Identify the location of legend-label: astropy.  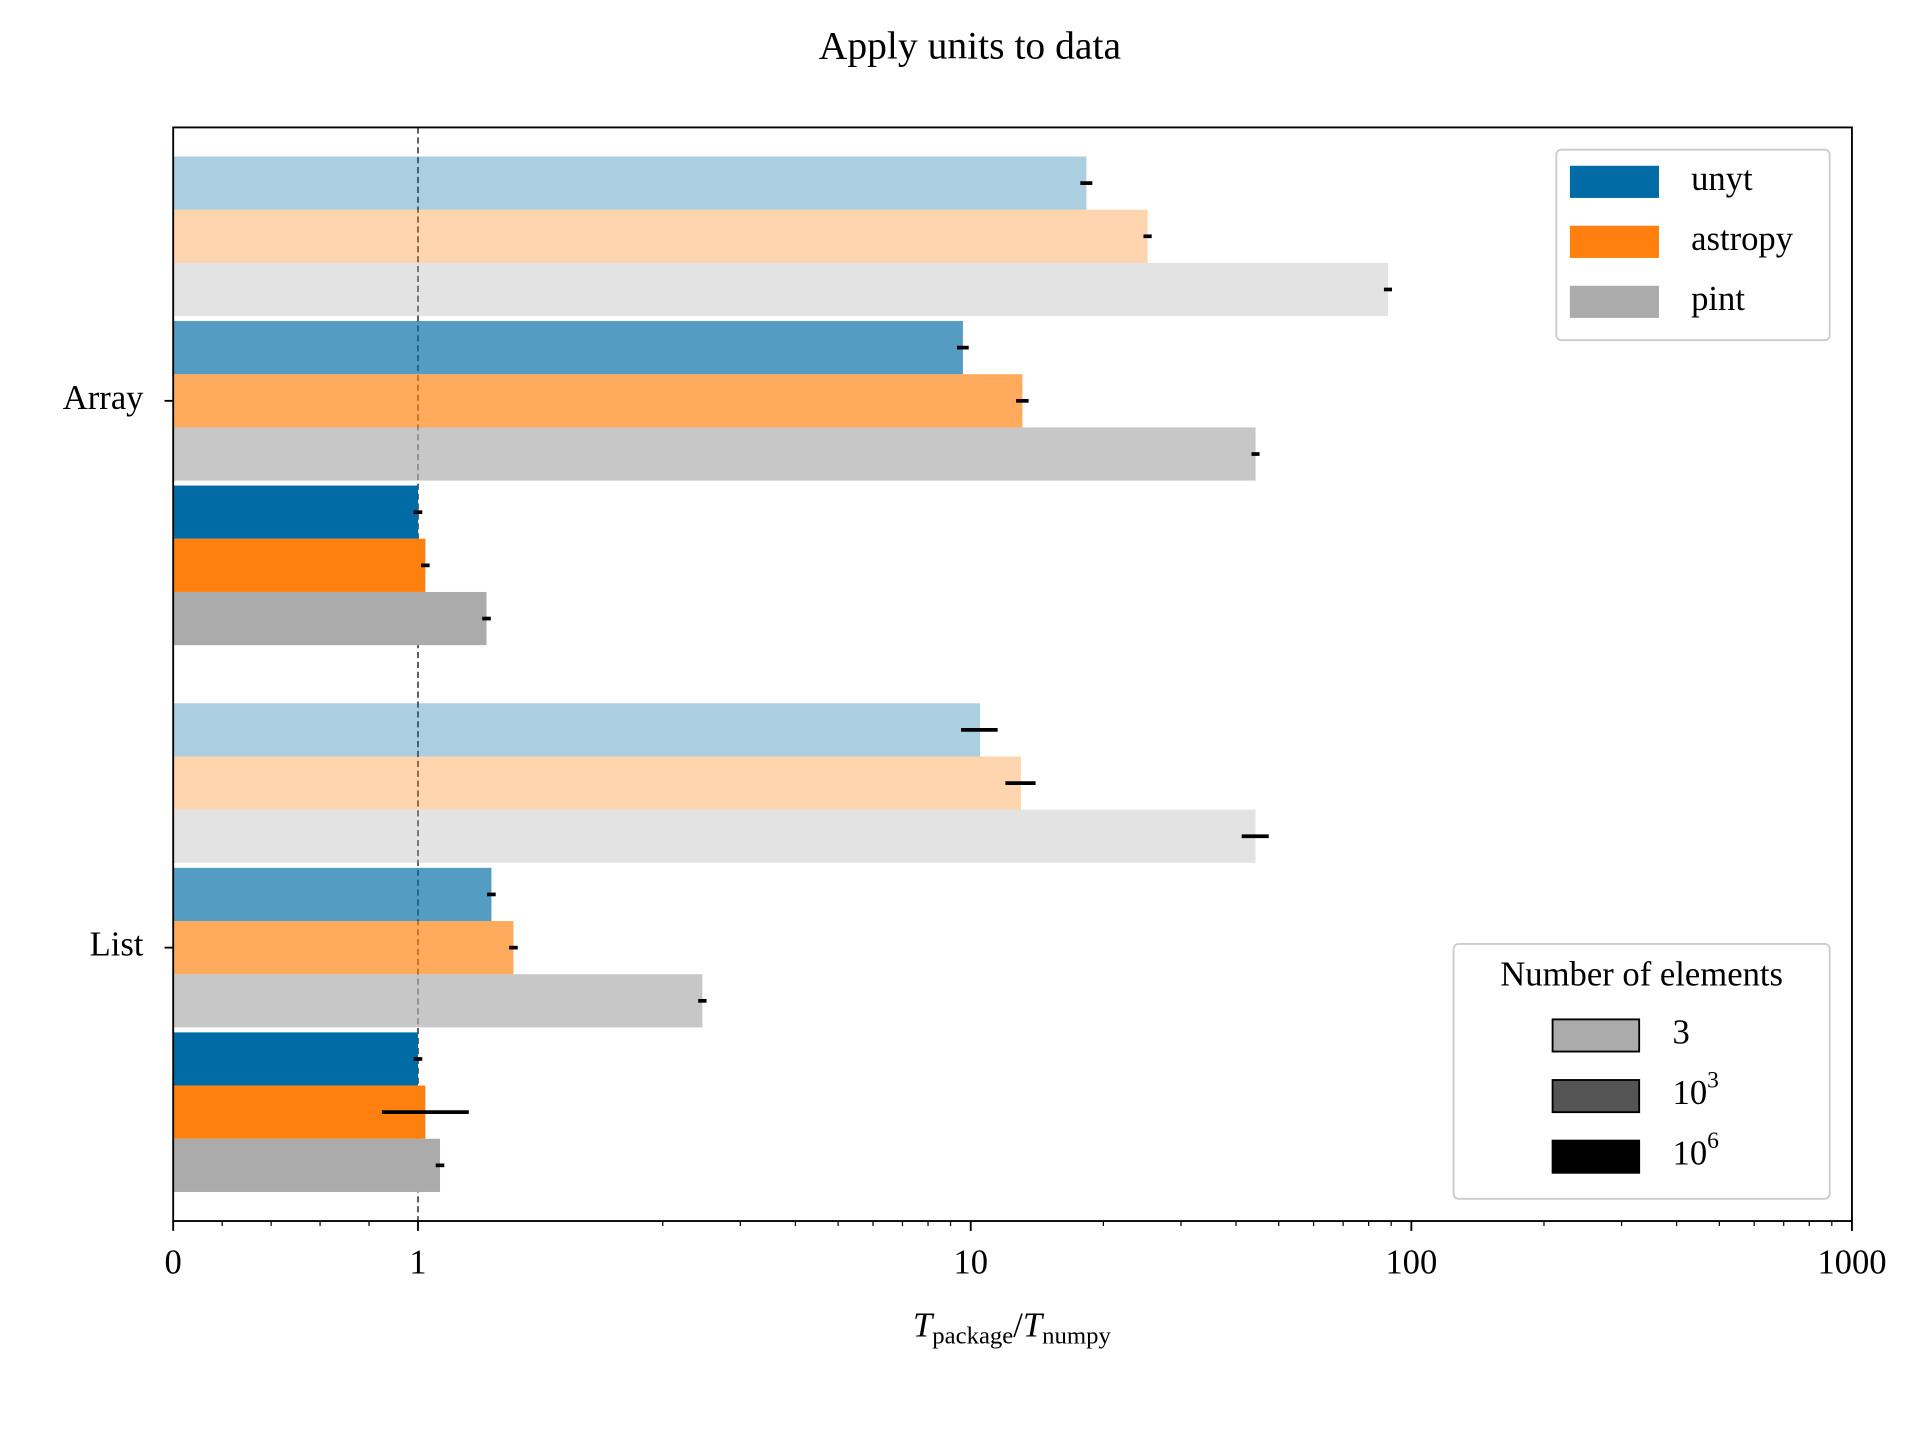
(1742, 239).